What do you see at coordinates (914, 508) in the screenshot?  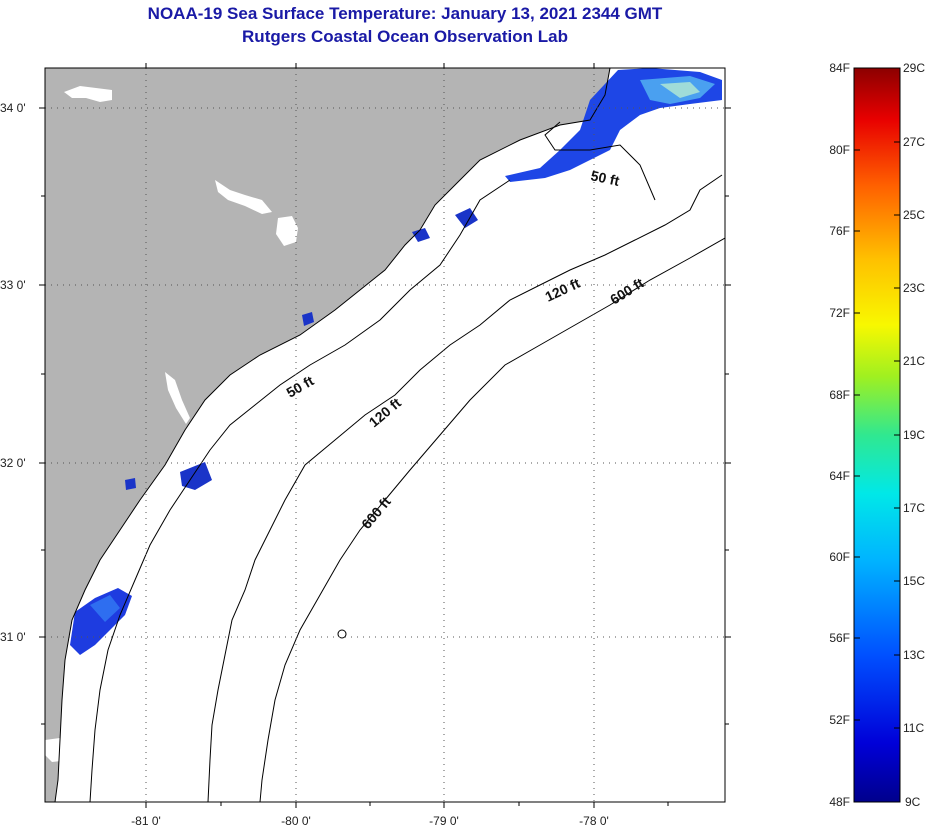 I see `colorbar-c-label: 17C` at bounding box center [914, 508].